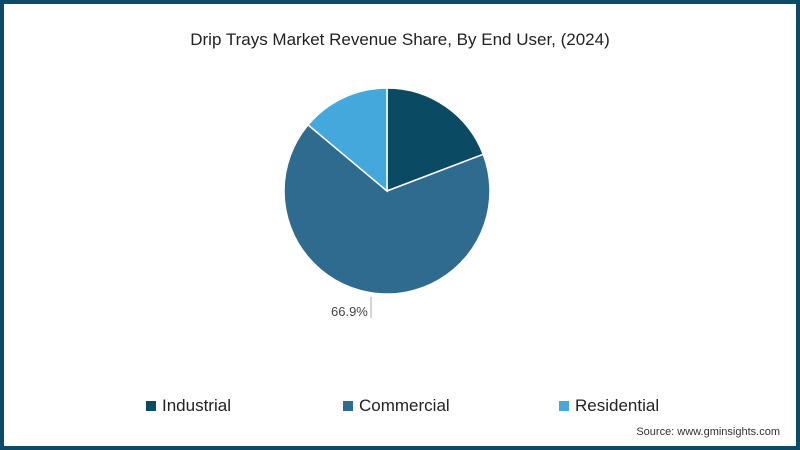 This screenshot has height=450, width=800. I want to click on legend-swatch-industrial, so click(151, 406).